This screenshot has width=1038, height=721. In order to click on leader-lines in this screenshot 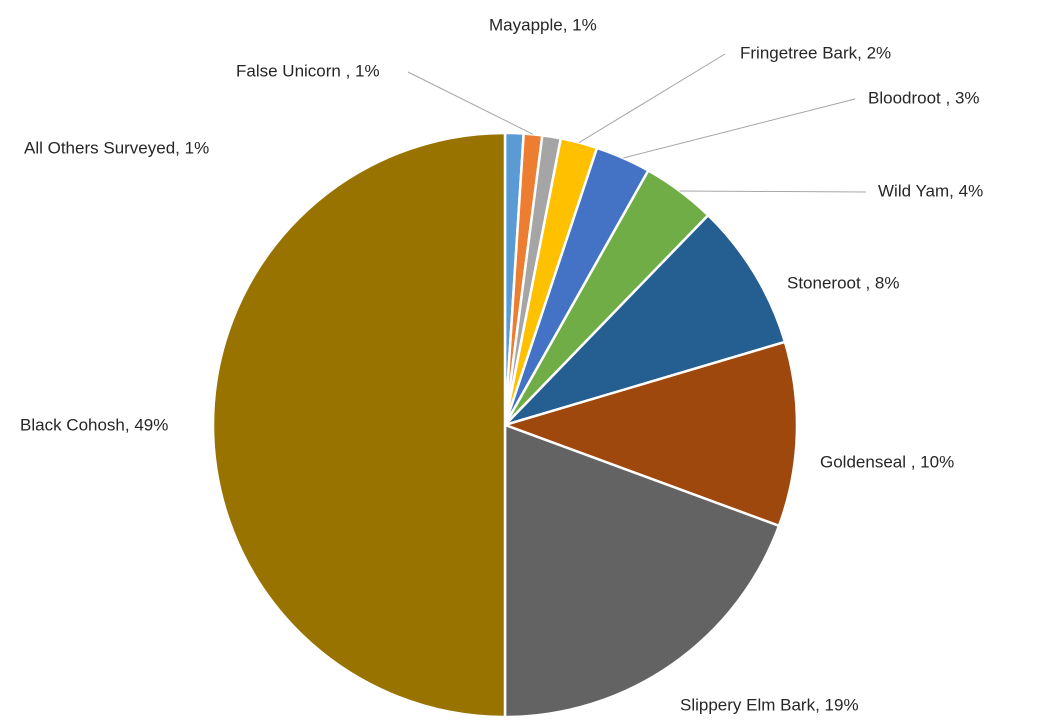, I will do `click(637, 123)`.